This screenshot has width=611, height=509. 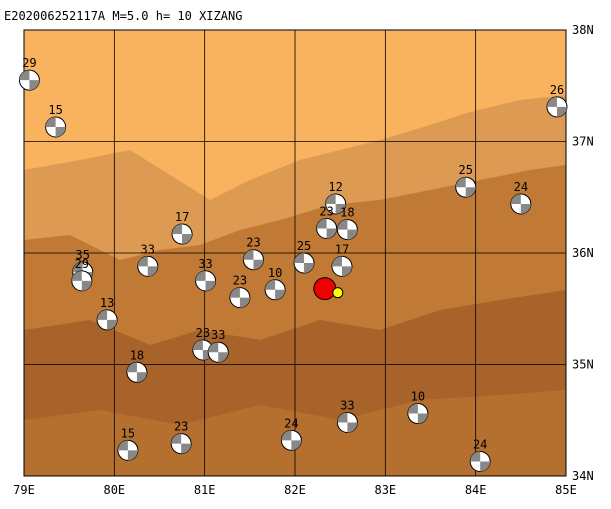 What do you see at coordinates (338, 293) in the screenshot?
I see `epicenter-dot` at bounding box center [338, 293].